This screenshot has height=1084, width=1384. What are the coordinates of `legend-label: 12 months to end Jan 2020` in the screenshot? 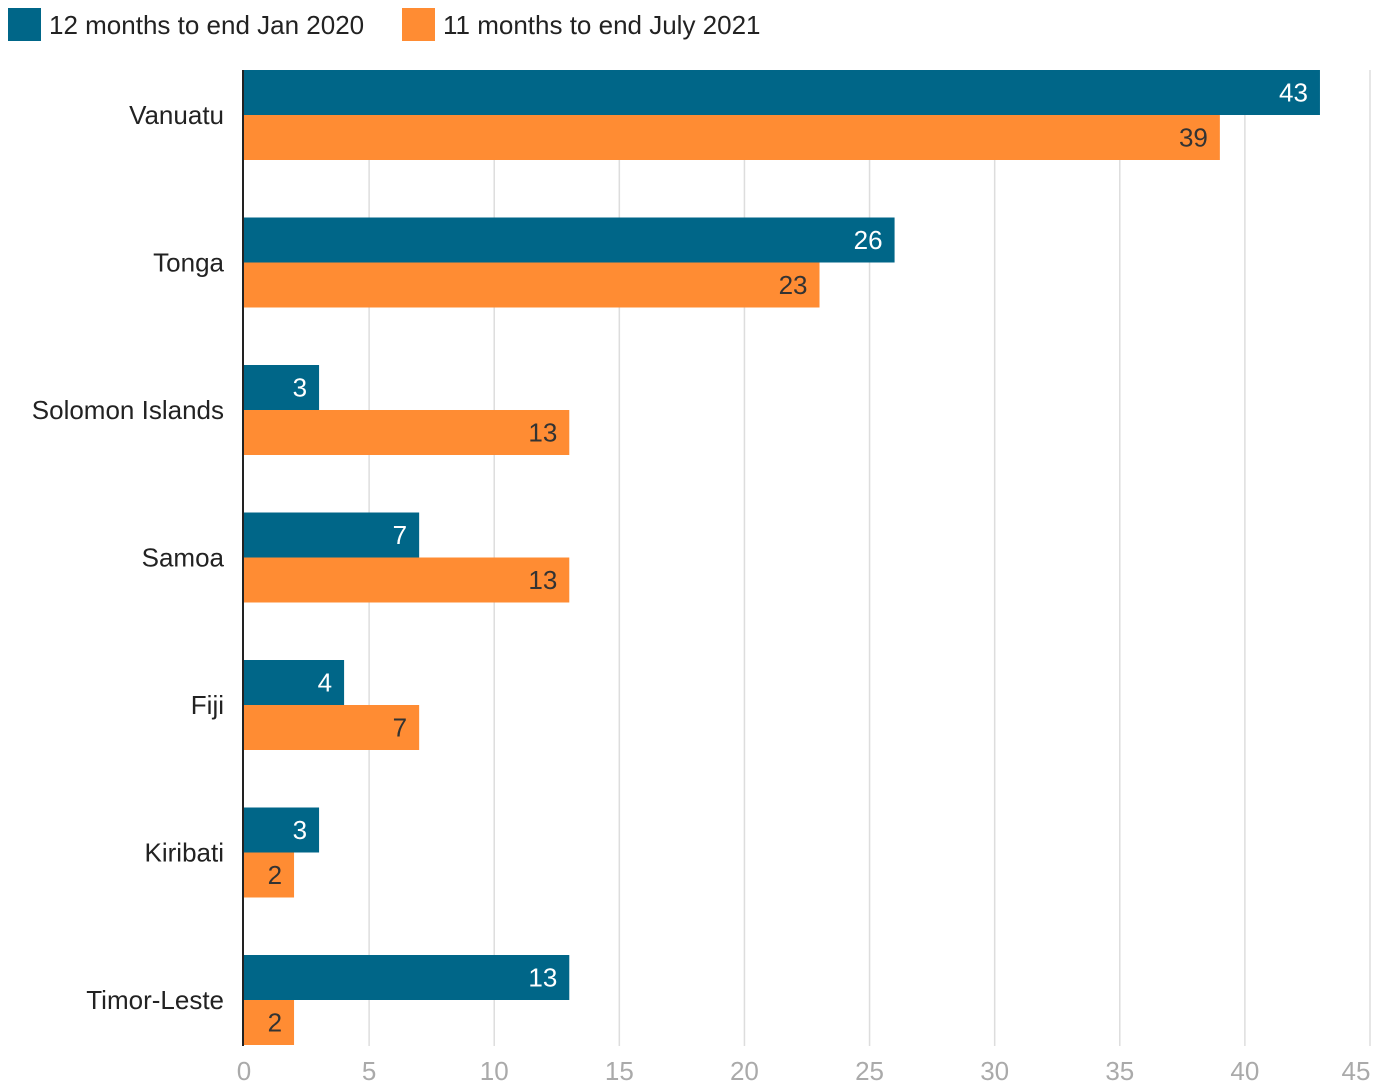 It's located at (206, 25).